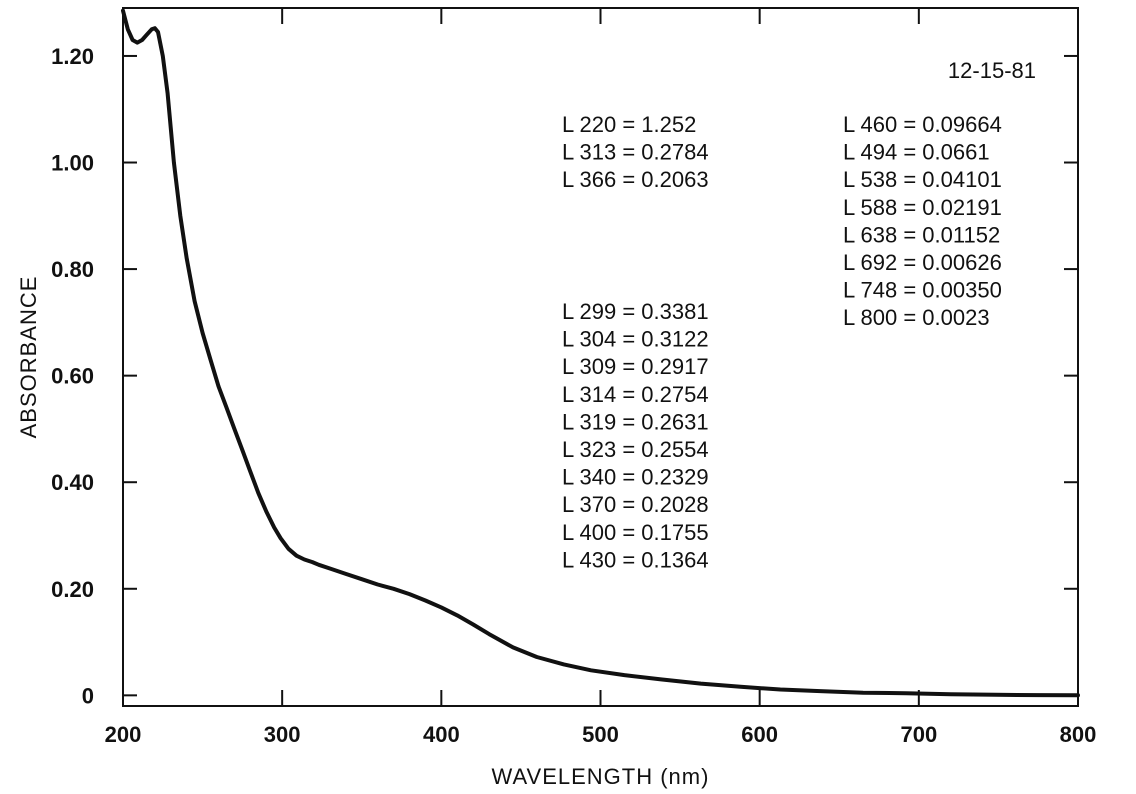 Image resolution: width=1136 pixels, height=794 pixels. I want to click on date-label: 12-15-81, so click(992, 70).